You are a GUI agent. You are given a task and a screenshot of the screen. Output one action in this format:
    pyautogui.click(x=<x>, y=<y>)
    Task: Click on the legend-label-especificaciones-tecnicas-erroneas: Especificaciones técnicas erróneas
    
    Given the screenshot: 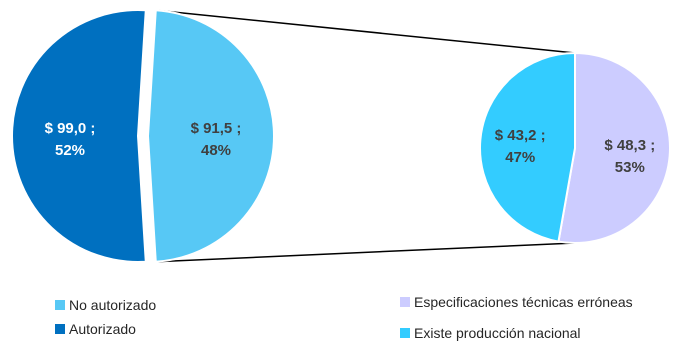 What is the action you would take?
    pyautogui.click(x=523, y=302)
    